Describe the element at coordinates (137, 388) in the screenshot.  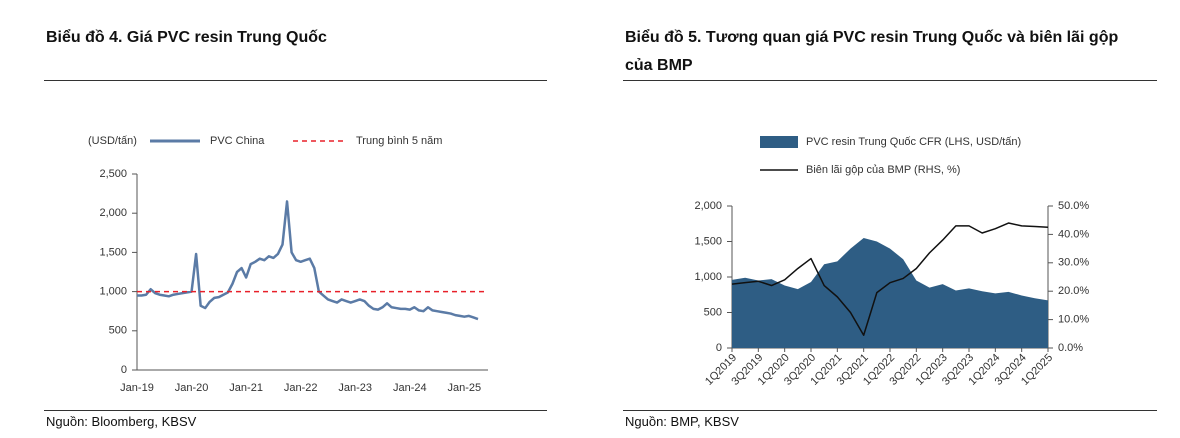
I see `x-tick-label: Jan-19` at that location.